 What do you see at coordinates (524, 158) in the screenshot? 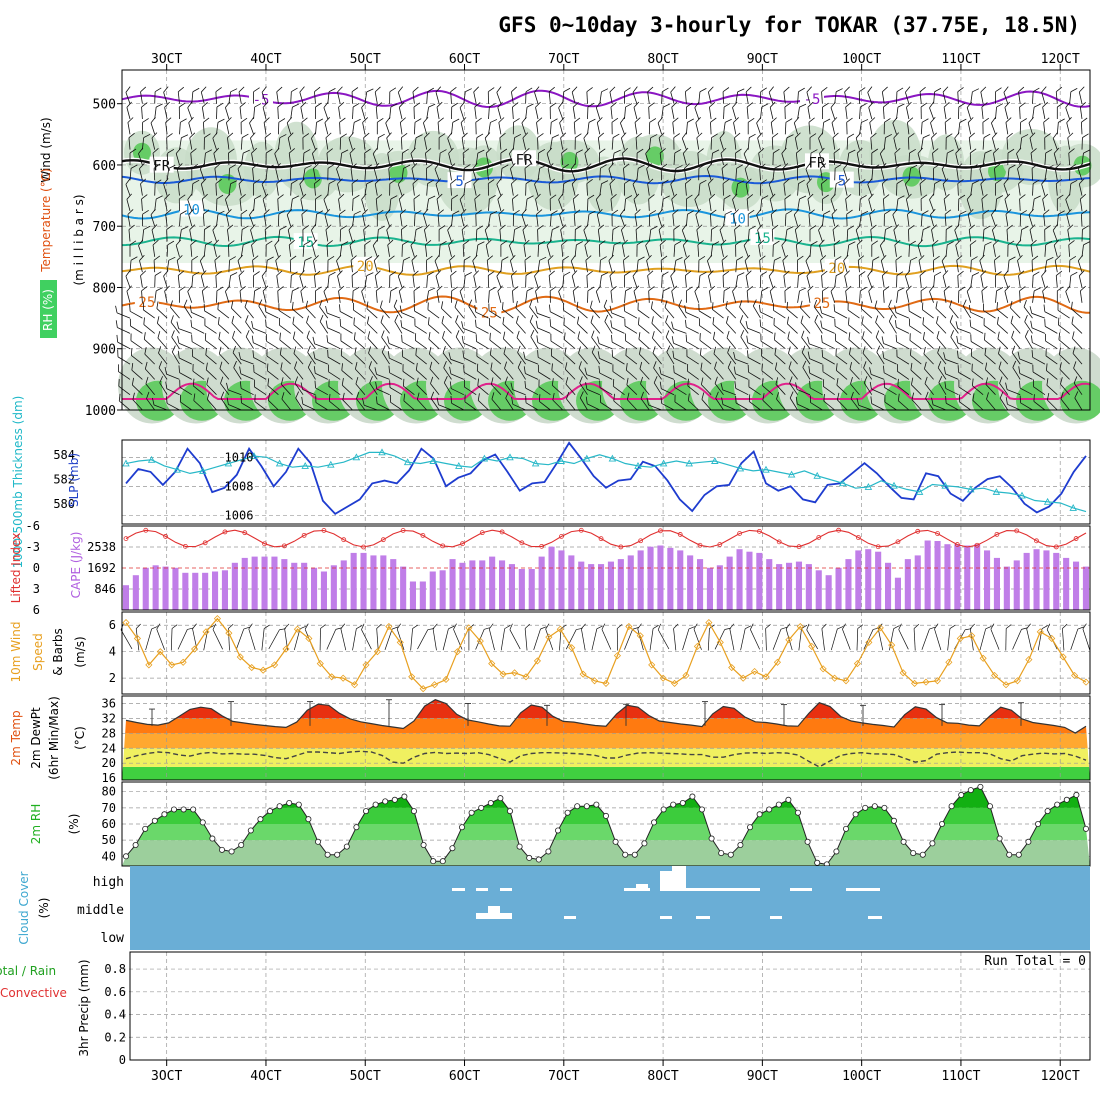
I see `isotherm-label-bg` at bounding box center [524, 158].